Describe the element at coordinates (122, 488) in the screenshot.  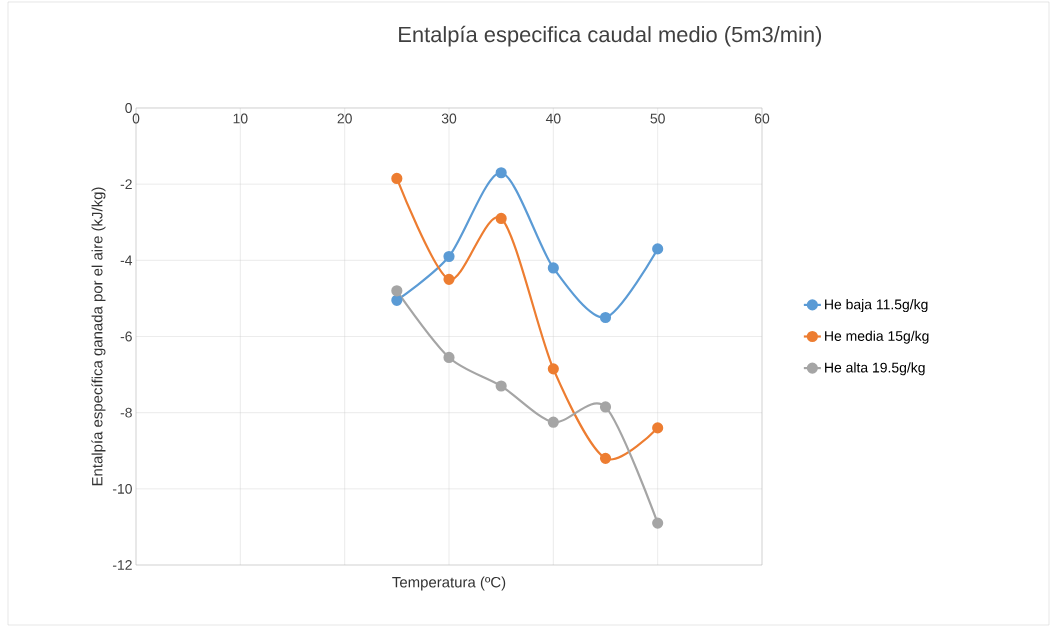
I see `y-tick-label: -10` at that location.